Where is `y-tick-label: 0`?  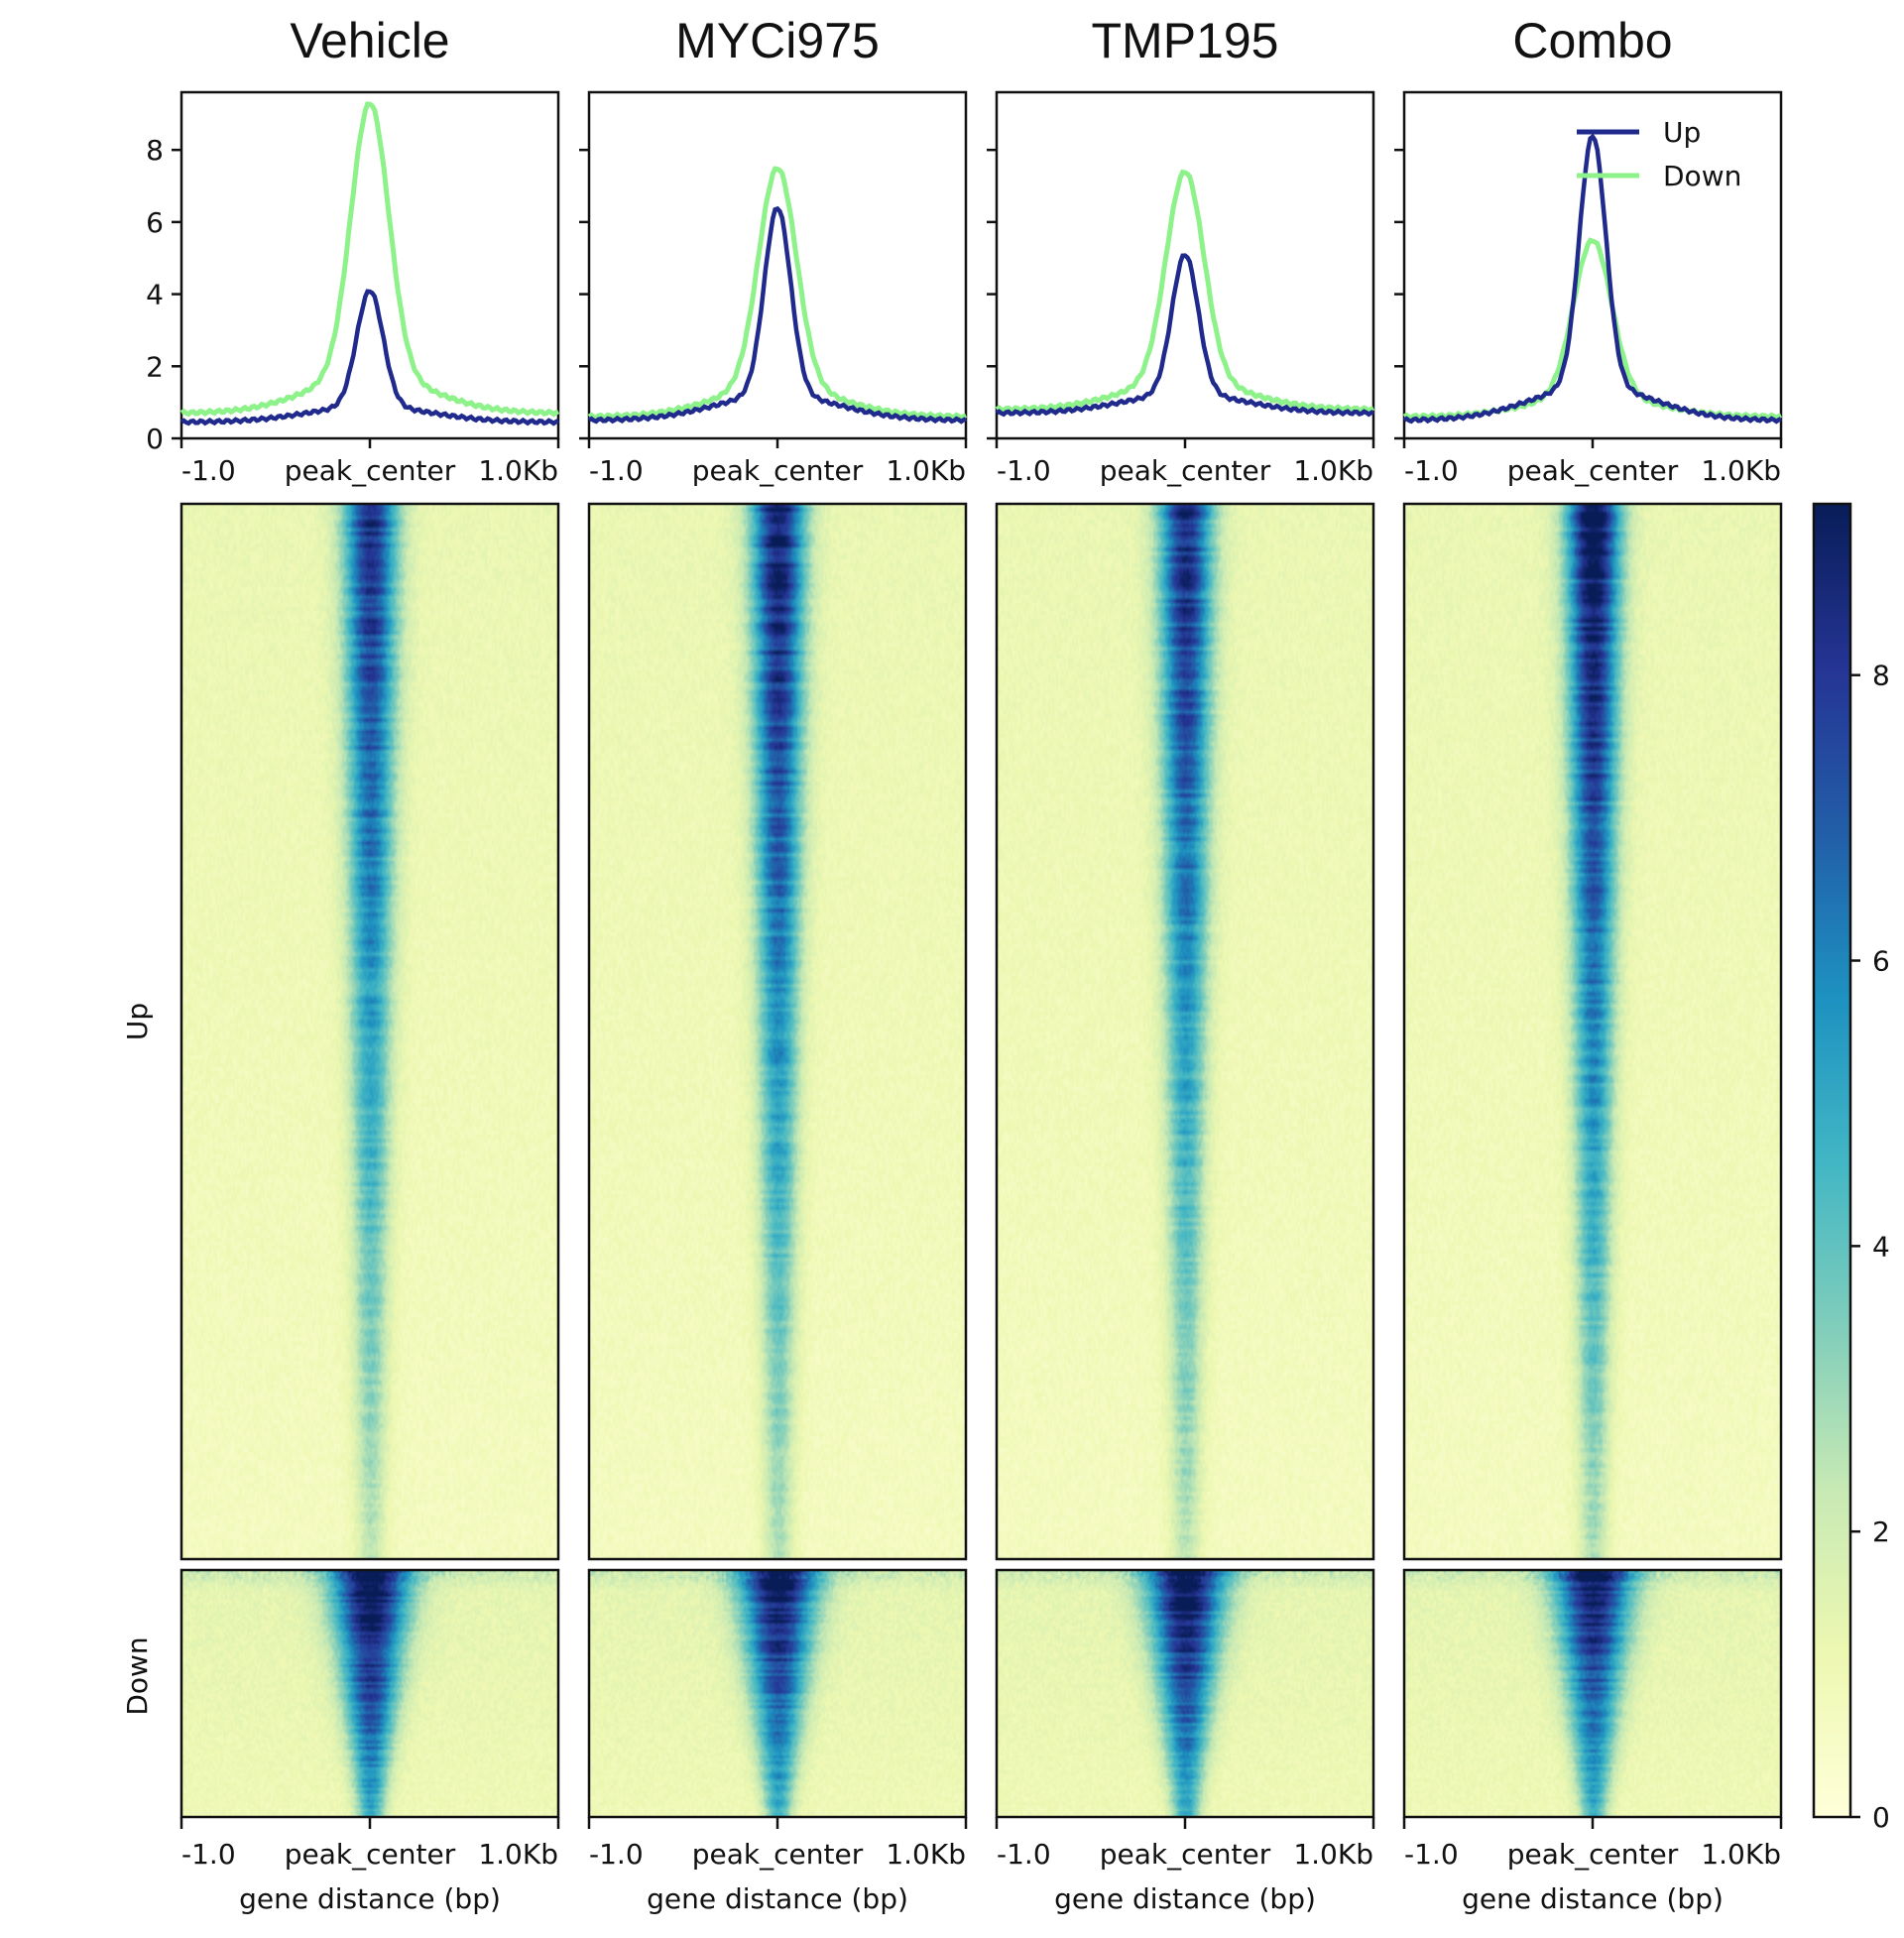 y-tick-label: 0 is located at coordinates (155, 439).